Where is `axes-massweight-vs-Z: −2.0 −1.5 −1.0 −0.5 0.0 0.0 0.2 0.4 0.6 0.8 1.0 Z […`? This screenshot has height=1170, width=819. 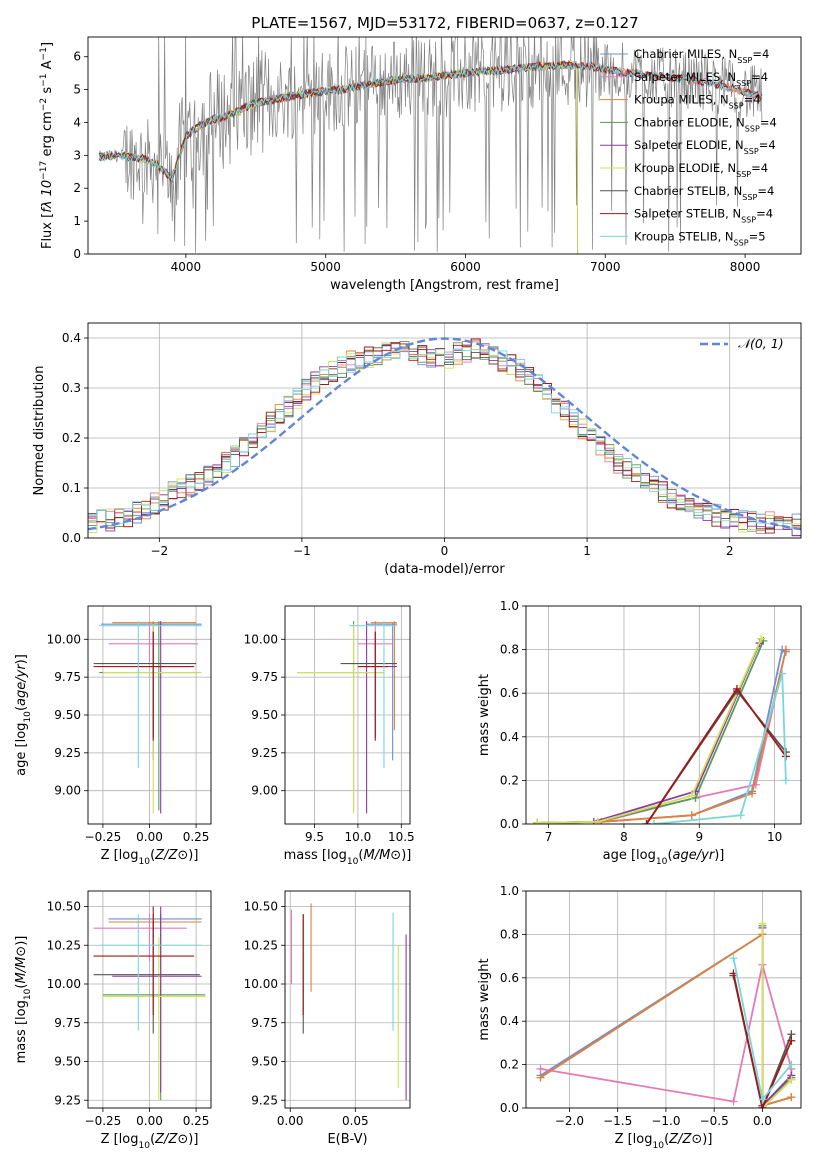
axes-massweight-vs-Z: −2.0 −1.5 −1.0 −0.5 0.0 0.0 0.2 0.4 0.6 0.8 1.0 Z [… is located at coordinates (639, 1017).